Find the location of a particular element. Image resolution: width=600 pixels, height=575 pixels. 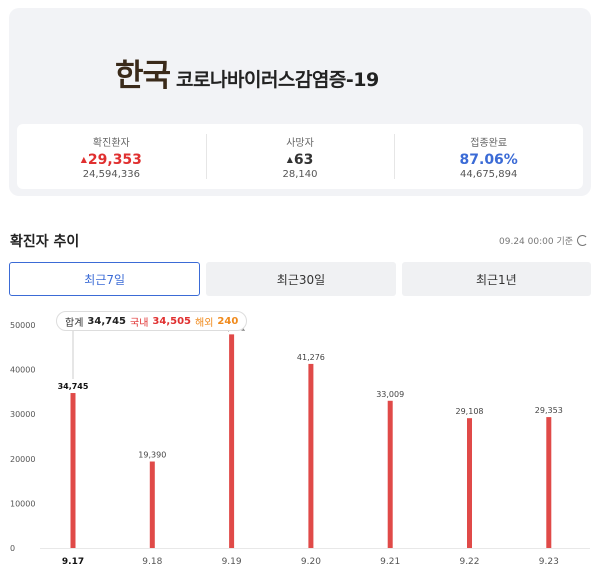

refresh-icon is located at coordinates (582, 240).